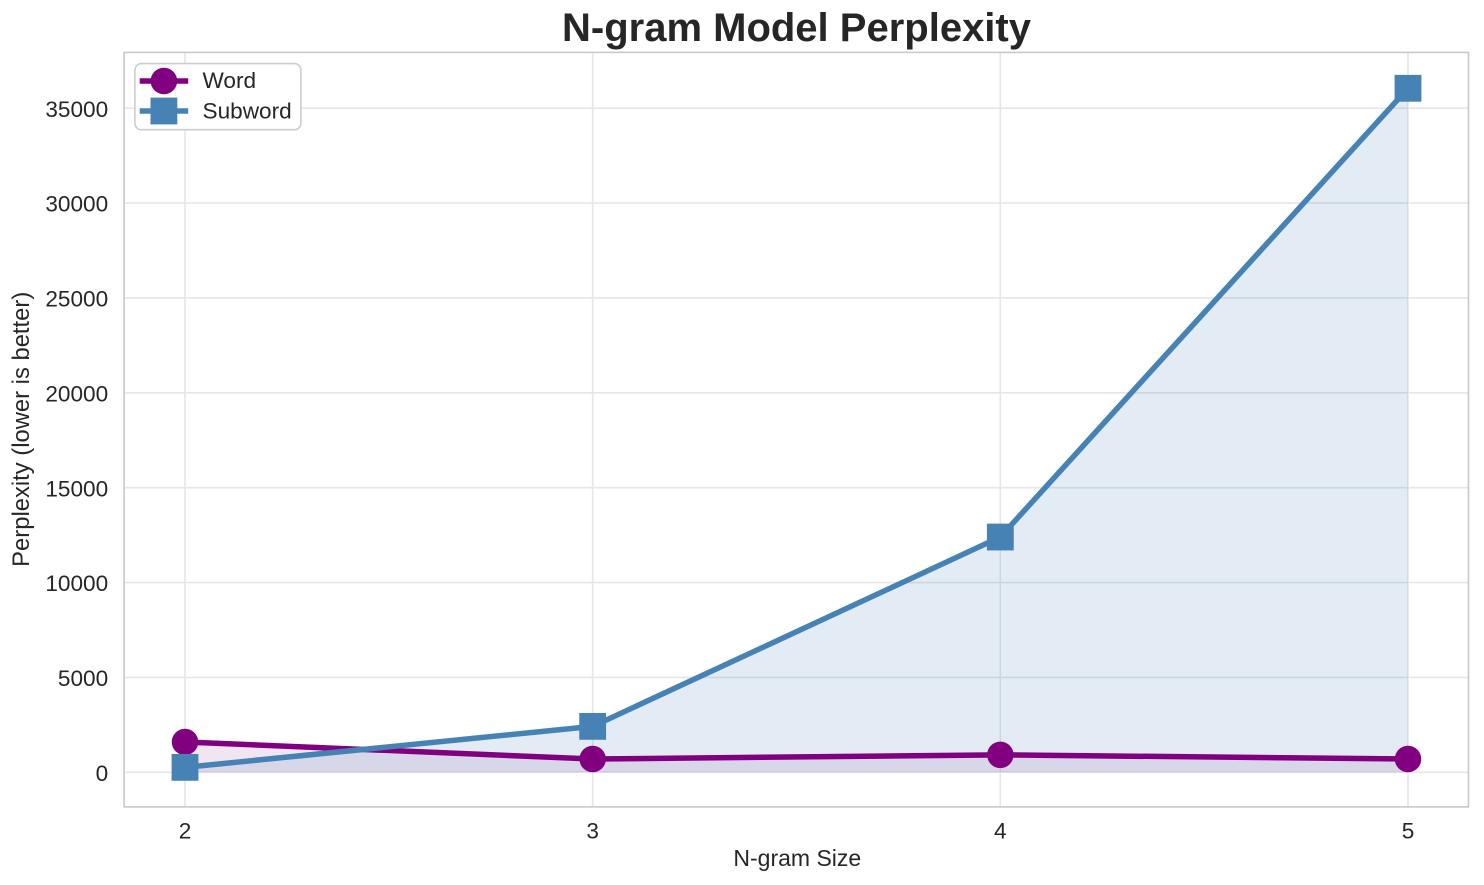 The width and height of the screenshot is (1484, 885). What do you see at coordinates (76, 109) in the screenshot?
I see `svg-text: 35000` at bounding box center [76, 109].